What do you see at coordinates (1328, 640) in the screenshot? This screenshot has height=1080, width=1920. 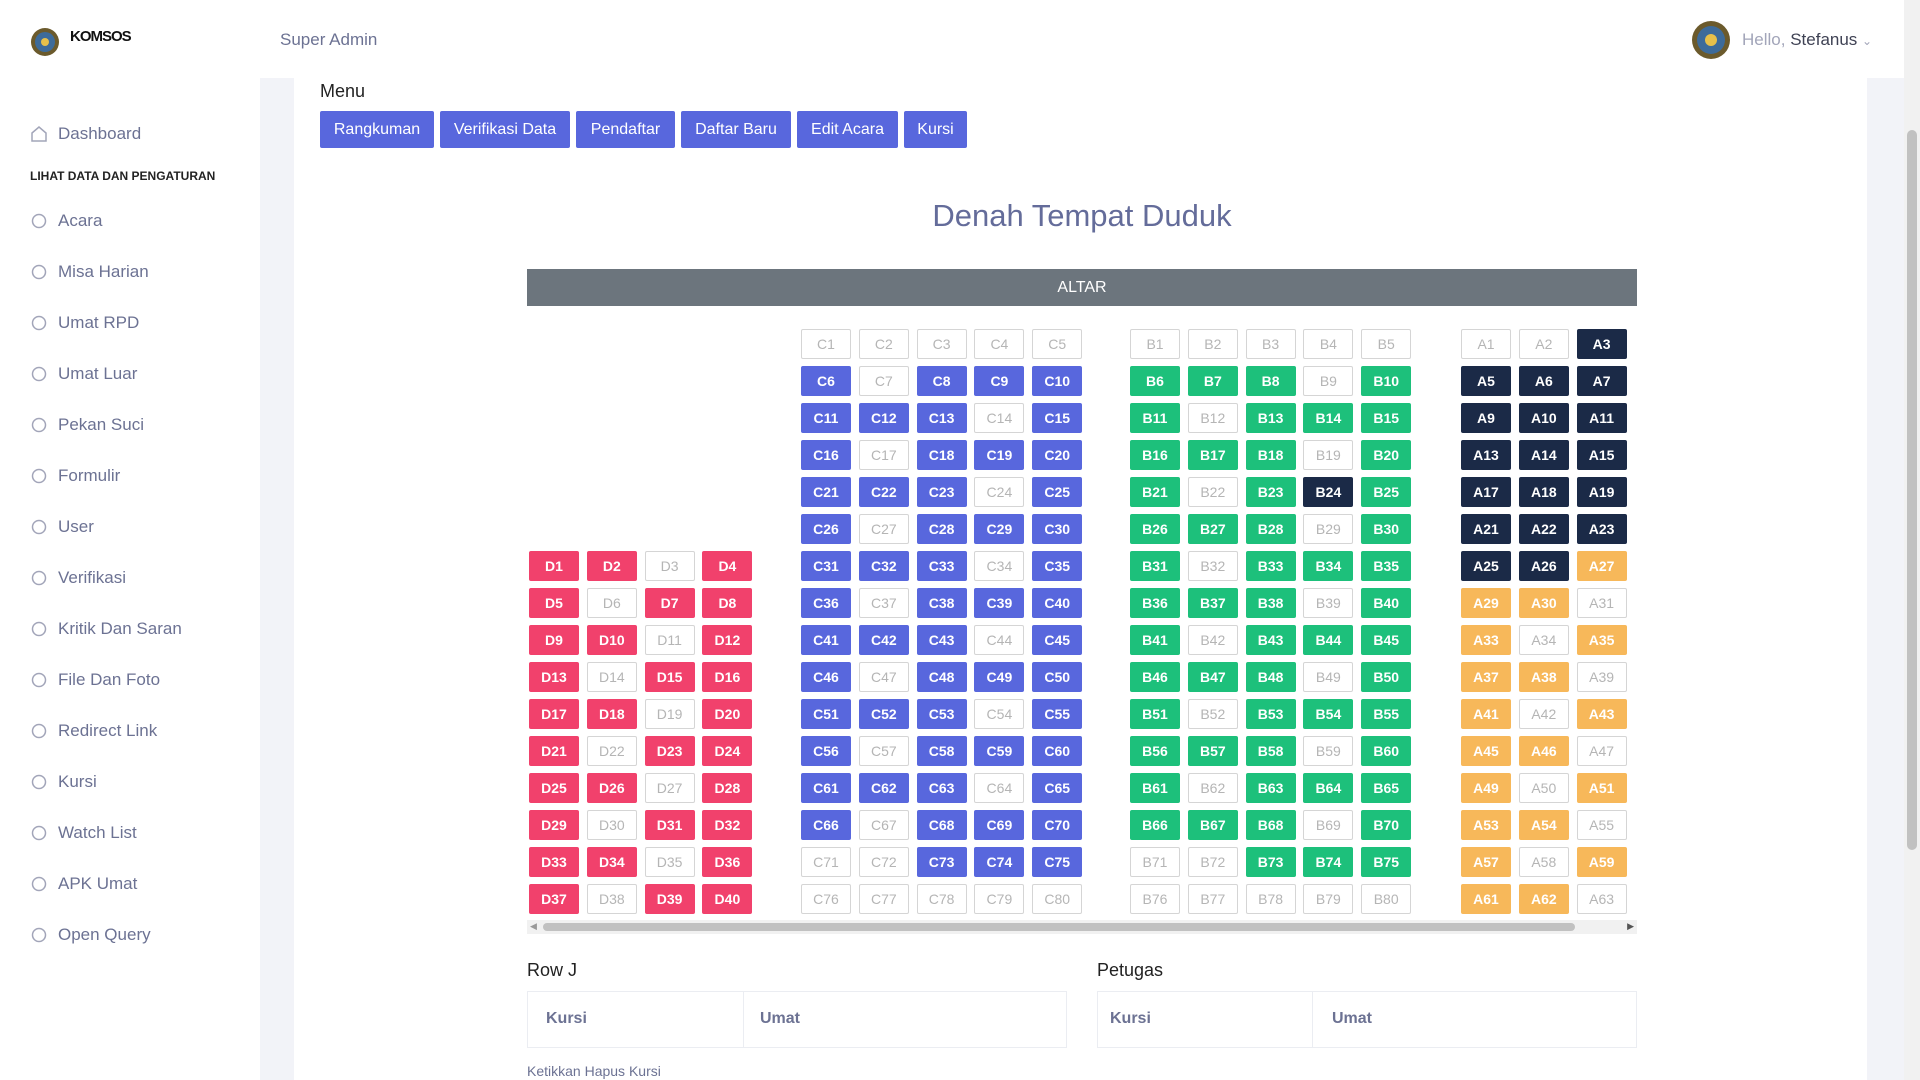 I see `seat: B44` at bounding box center [1328, 640].